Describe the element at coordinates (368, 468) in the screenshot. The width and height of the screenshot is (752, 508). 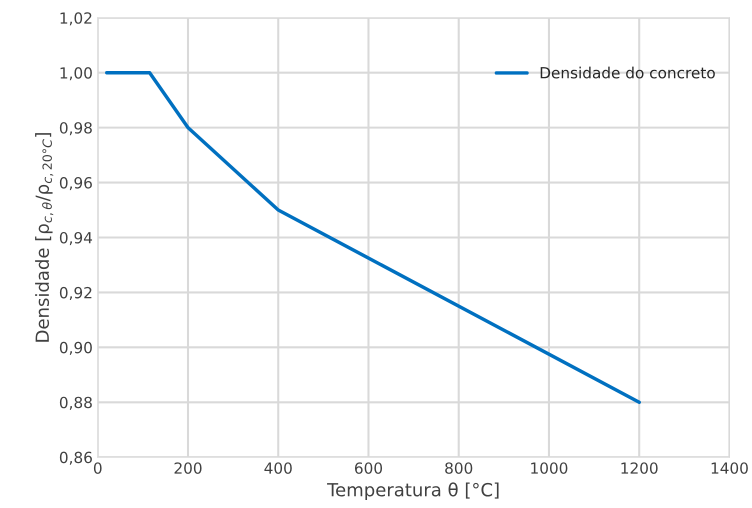
I see `x-tick-label: 600` at that location.